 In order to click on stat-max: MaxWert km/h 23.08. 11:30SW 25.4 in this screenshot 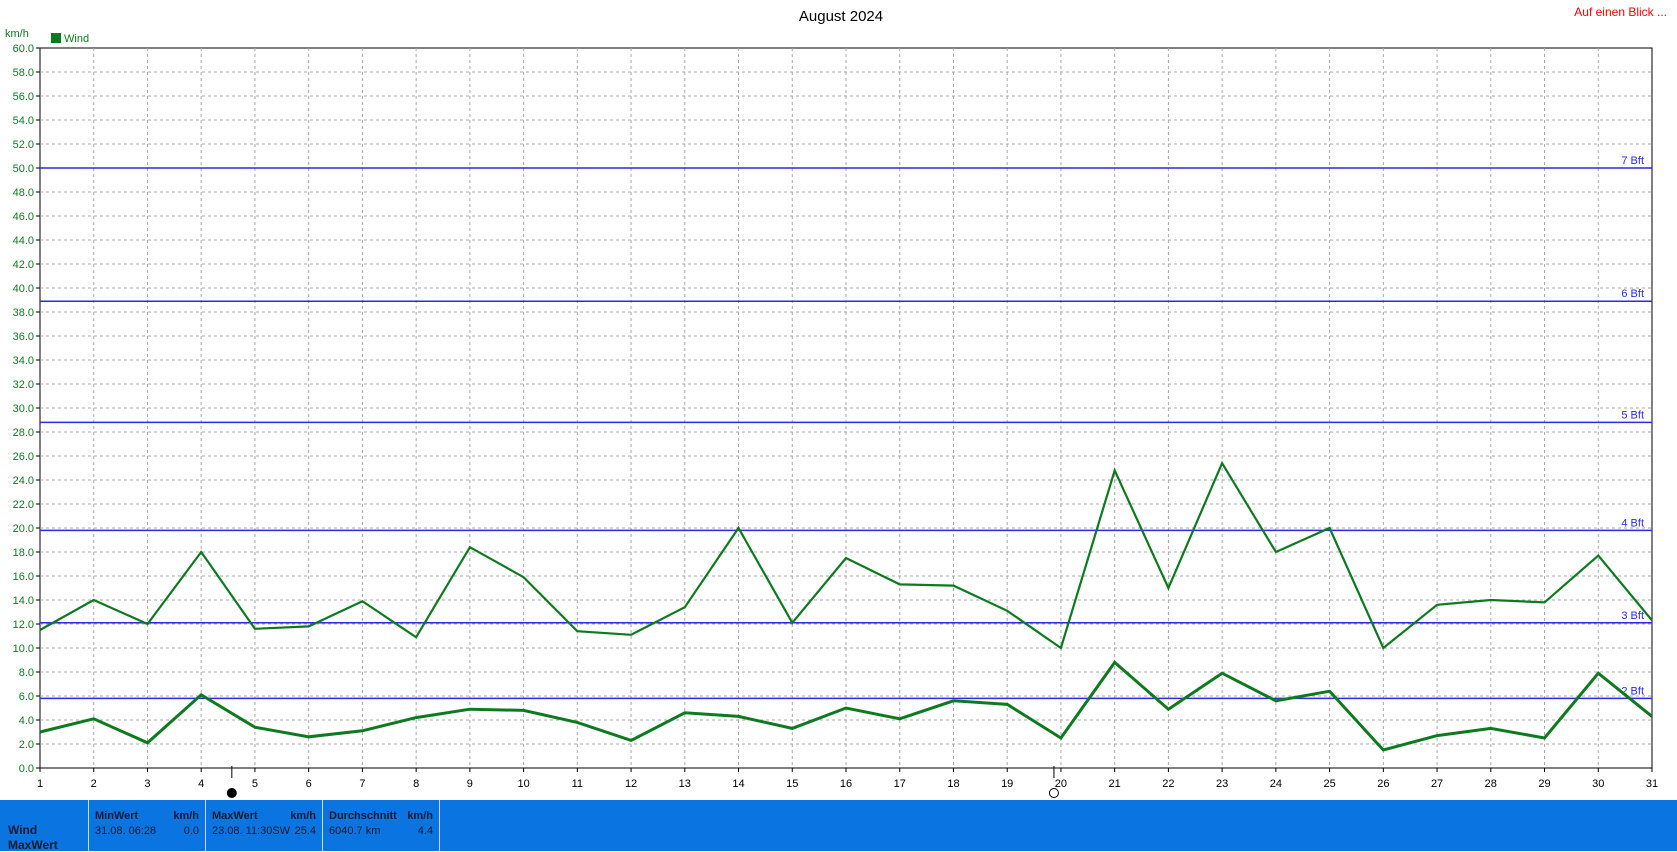, I will do `click(263, 825)`.